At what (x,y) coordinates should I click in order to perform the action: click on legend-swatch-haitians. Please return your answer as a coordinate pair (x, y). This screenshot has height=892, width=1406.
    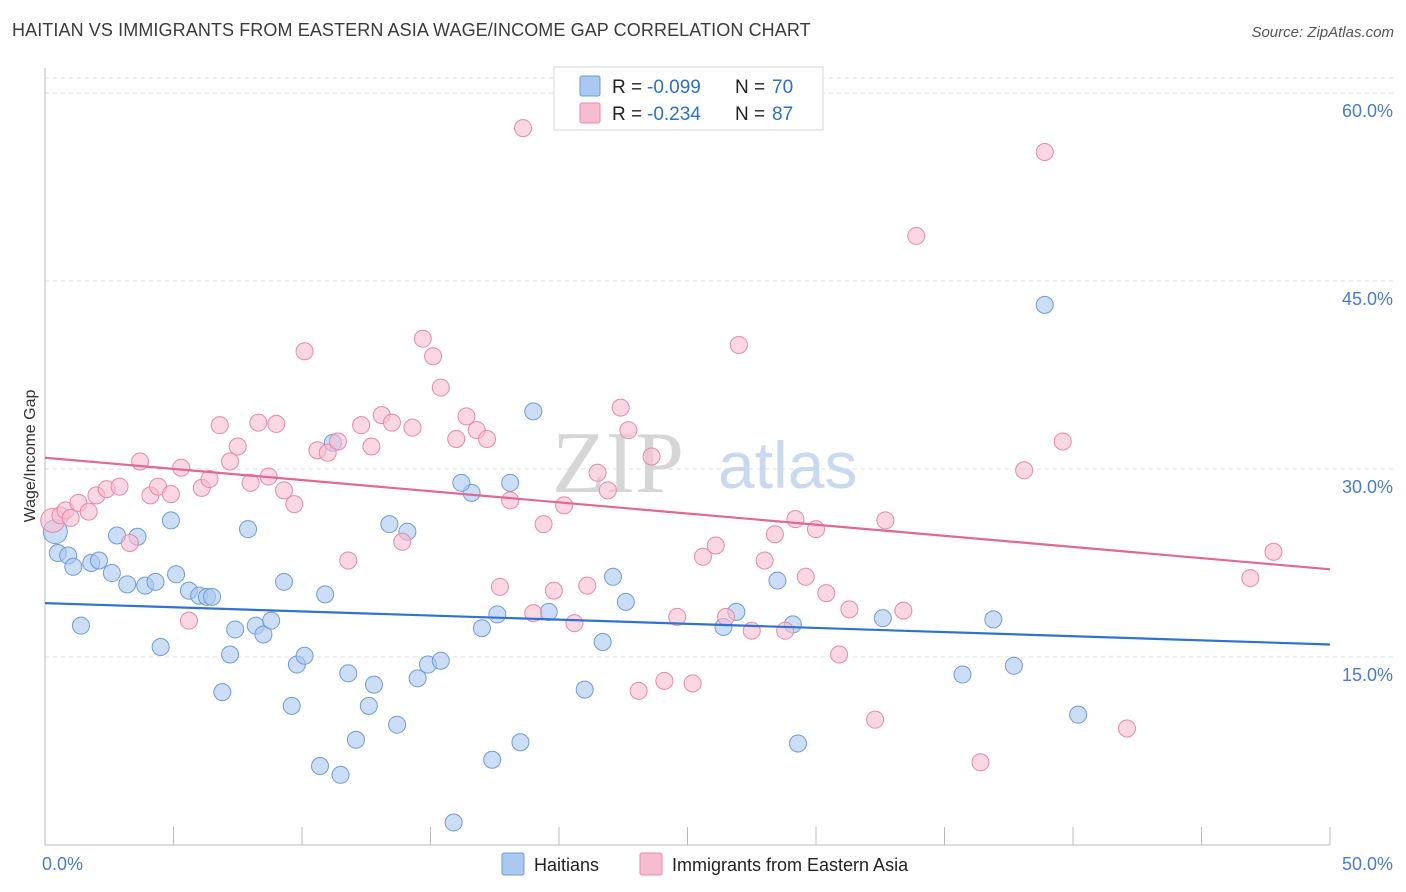
    Looking at the image, I should click on (590, 86).